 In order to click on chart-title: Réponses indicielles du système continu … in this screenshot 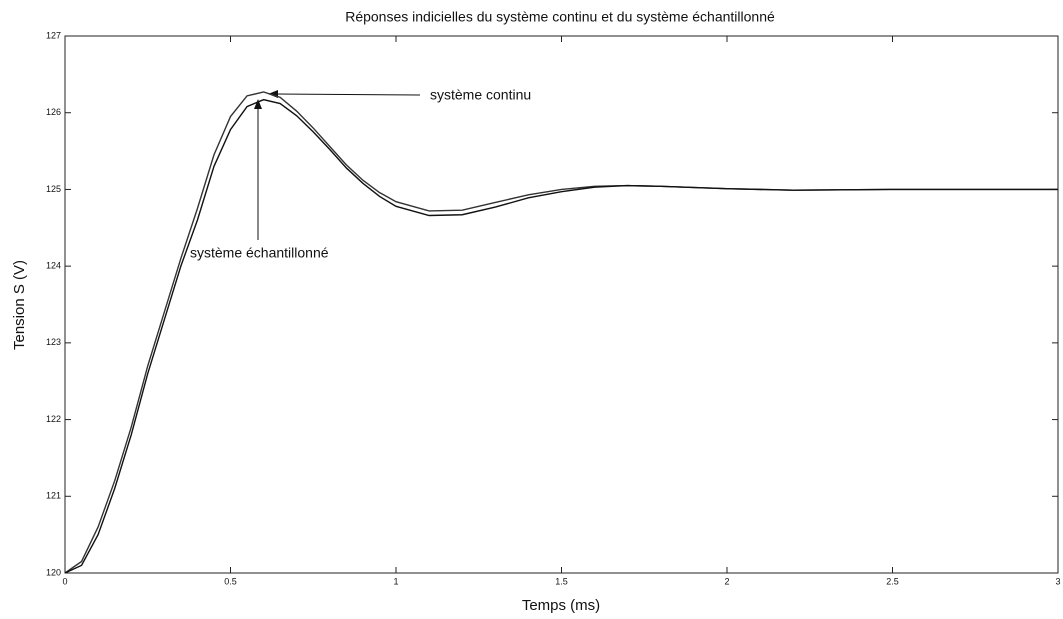, I will do `click(560, 17)`.